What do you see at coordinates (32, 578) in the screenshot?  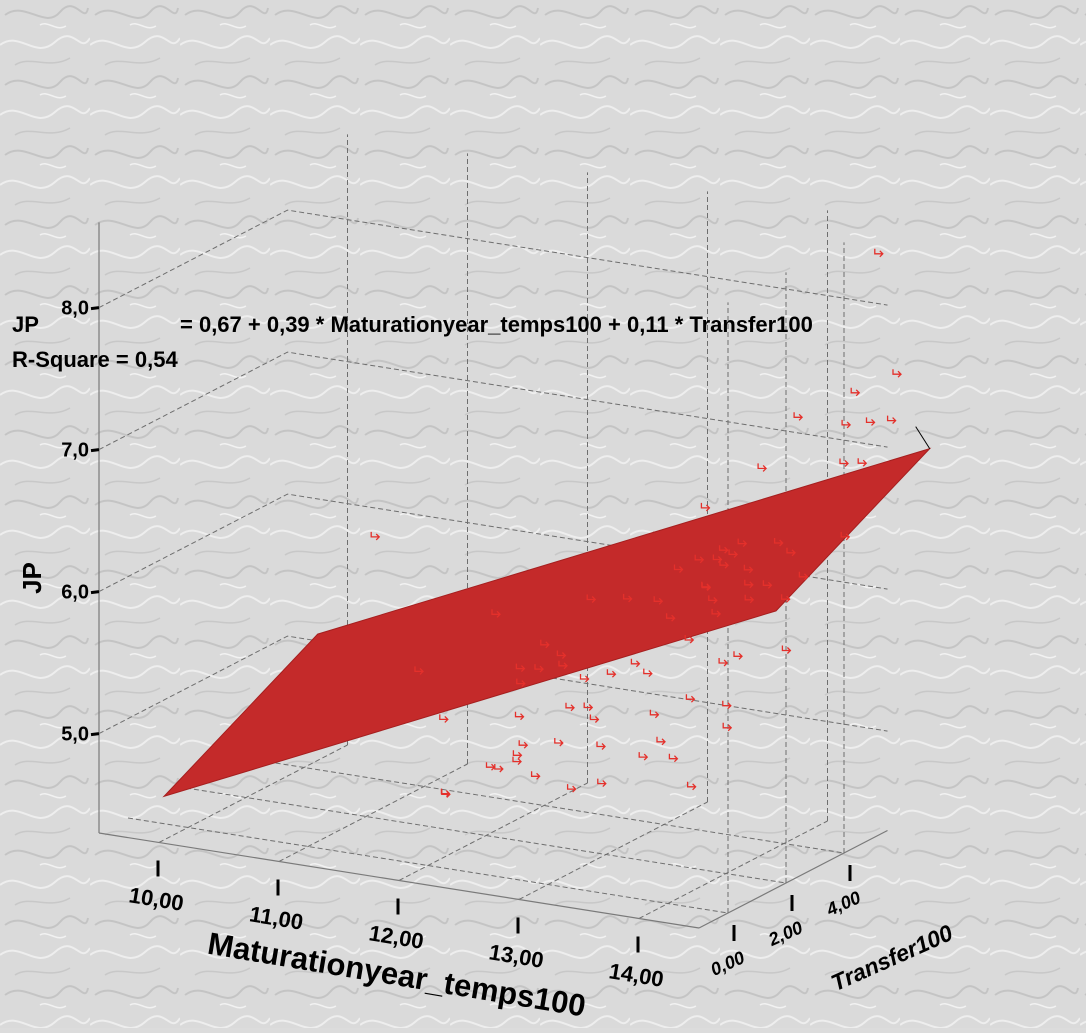 I see `z-axis-label: JP` at bounding box center [32, 578].